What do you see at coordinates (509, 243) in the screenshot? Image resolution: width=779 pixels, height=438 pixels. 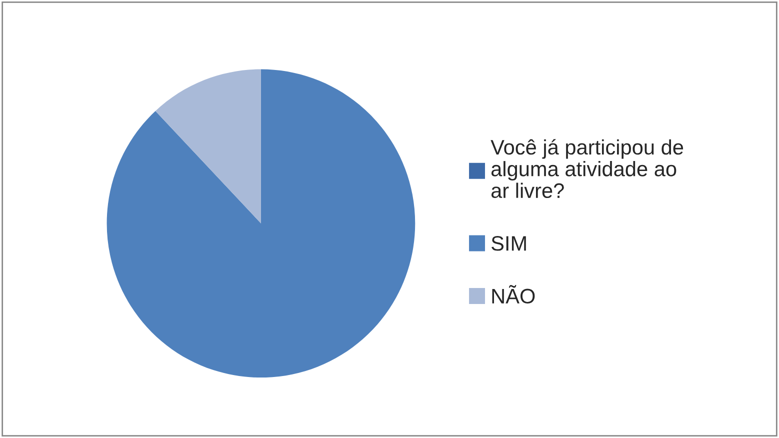 I see `legend-label: SIM` at bounding box center [509, 243].